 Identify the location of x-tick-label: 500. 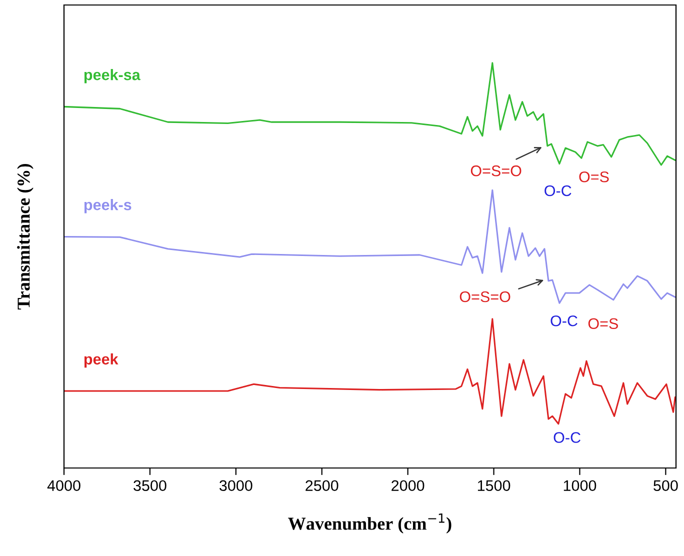
(666, 486).